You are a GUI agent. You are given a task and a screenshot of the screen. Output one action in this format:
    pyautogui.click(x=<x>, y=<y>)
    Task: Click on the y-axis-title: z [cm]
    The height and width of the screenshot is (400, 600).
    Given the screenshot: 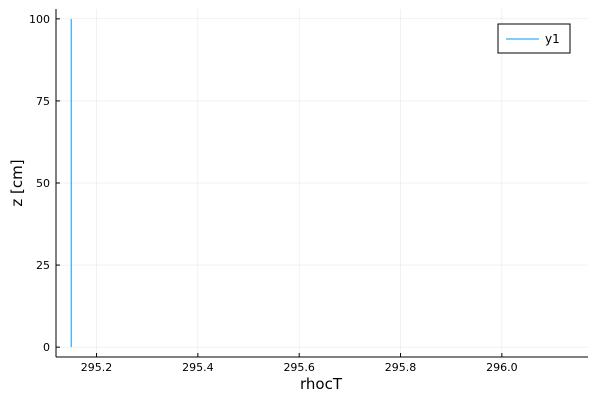 What is the action you would take?
    pyautogui.click(x=17, y=182)
    